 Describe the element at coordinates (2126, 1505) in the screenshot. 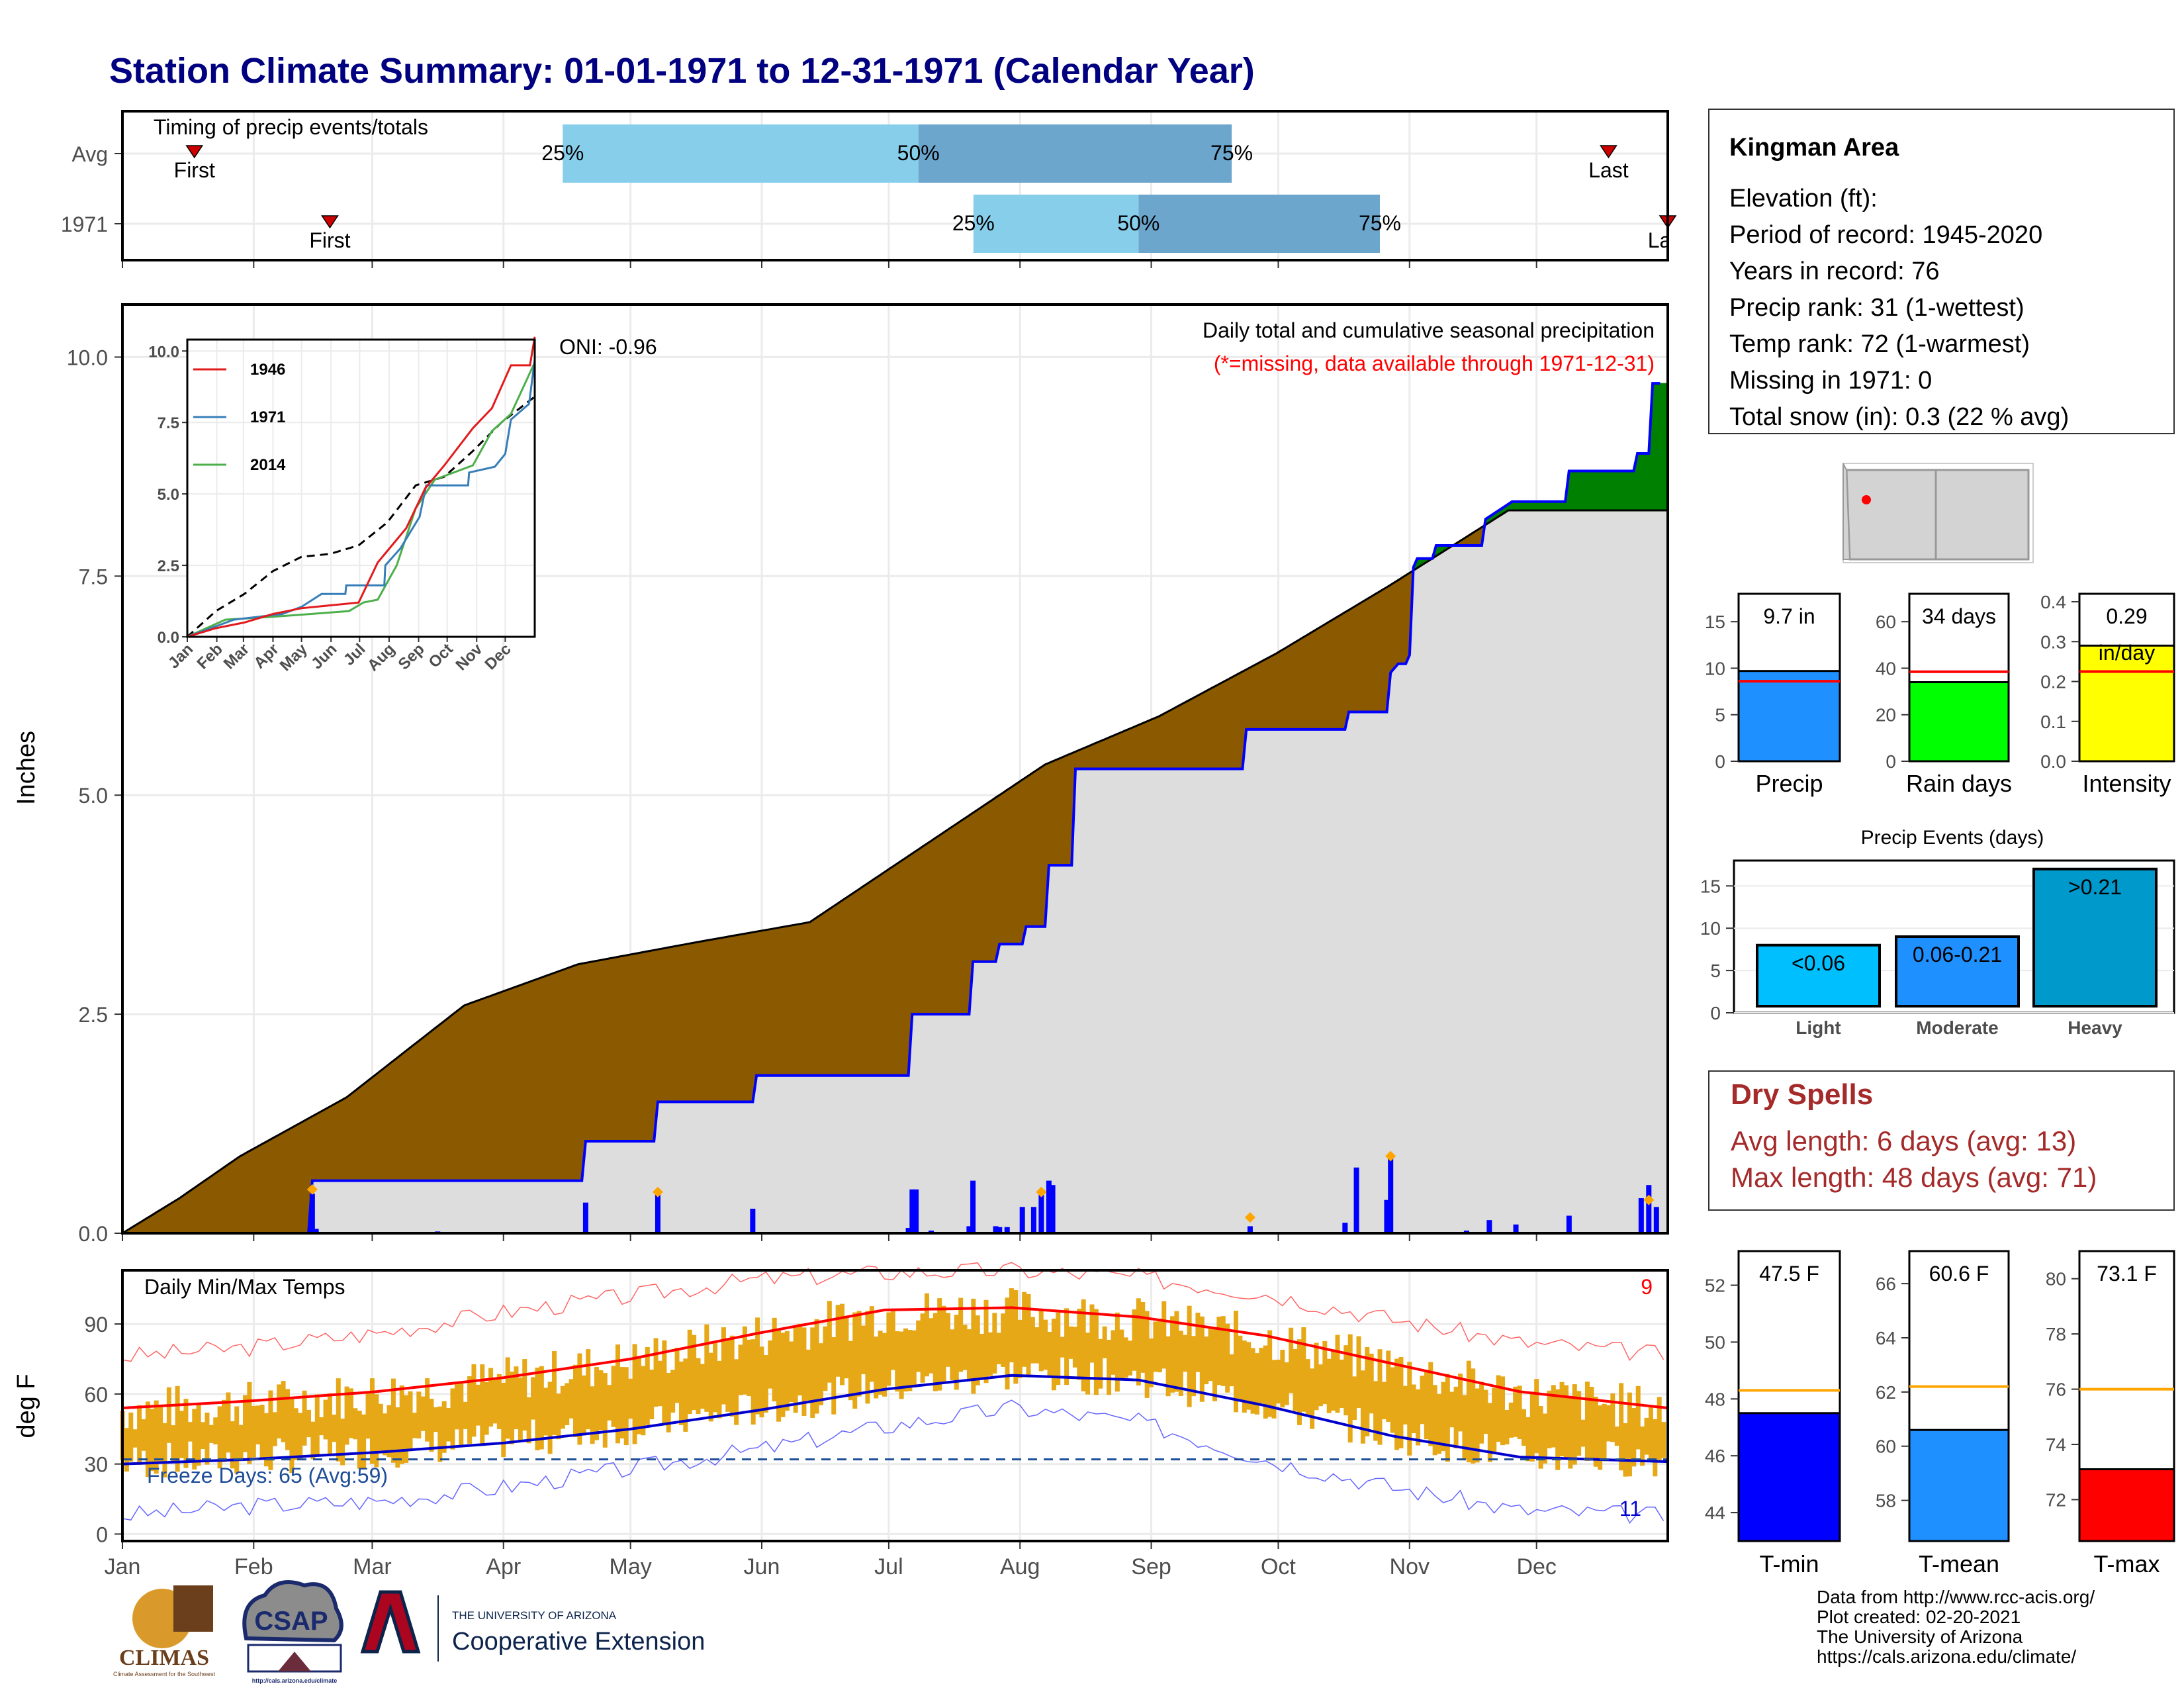

I see `temp-bar` at that location.